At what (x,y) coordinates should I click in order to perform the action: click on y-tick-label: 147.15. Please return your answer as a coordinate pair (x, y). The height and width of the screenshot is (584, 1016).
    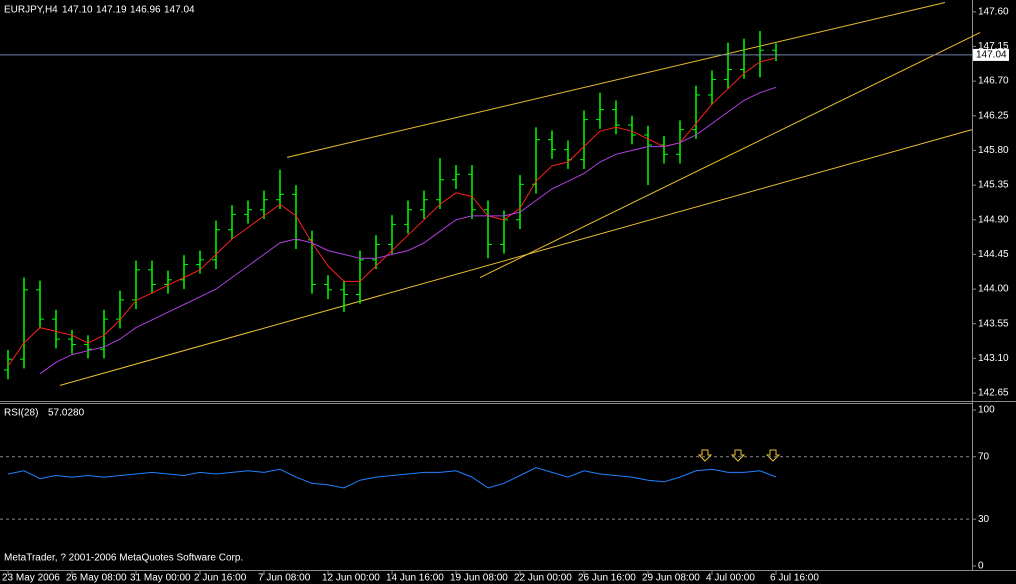
    Looking at the image, I should click on (993, 46).